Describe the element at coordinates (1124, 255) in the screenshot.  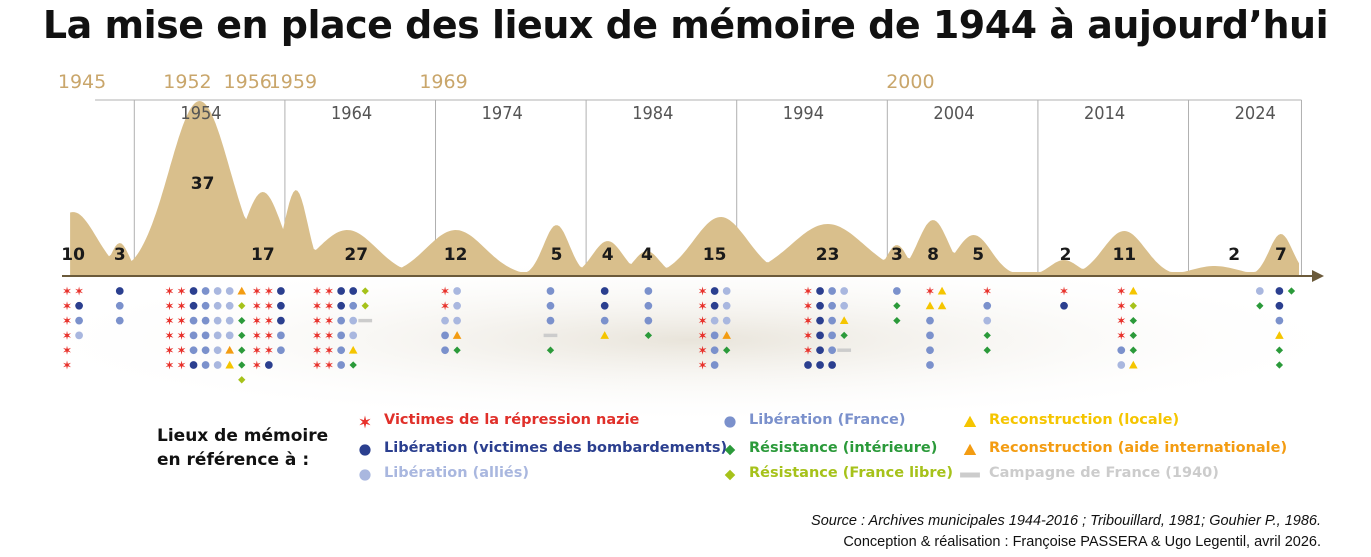
I see `count-label: 11` at that location.